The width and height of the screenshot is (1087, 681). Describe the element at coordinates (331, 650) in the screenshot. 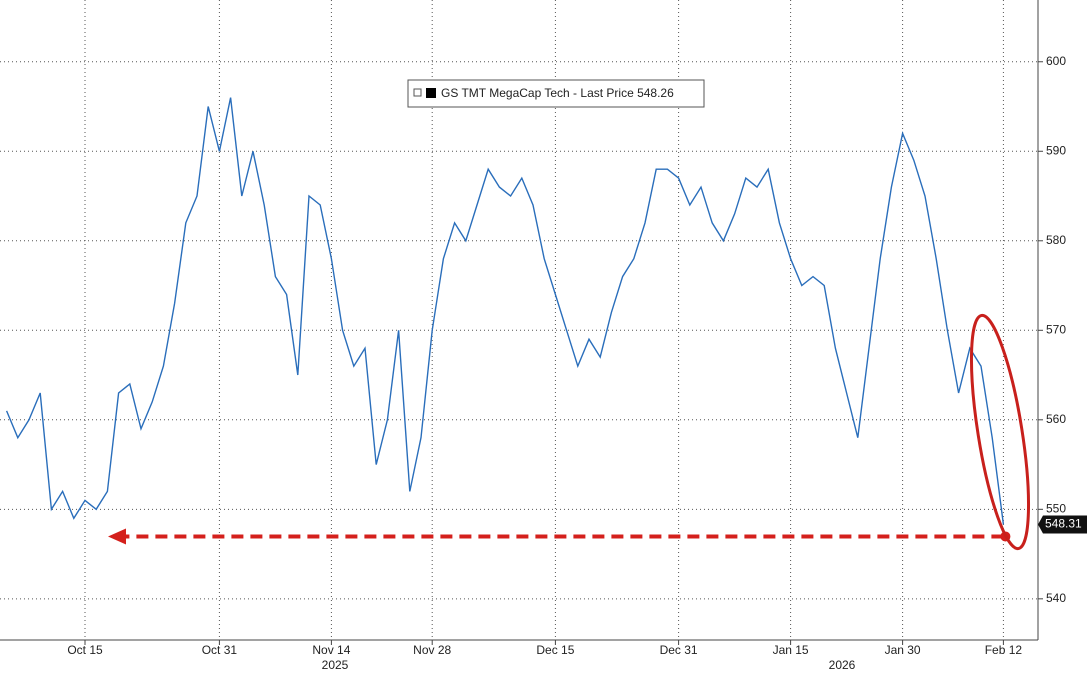

I see `x-tick-label: Nov 14` at that location.